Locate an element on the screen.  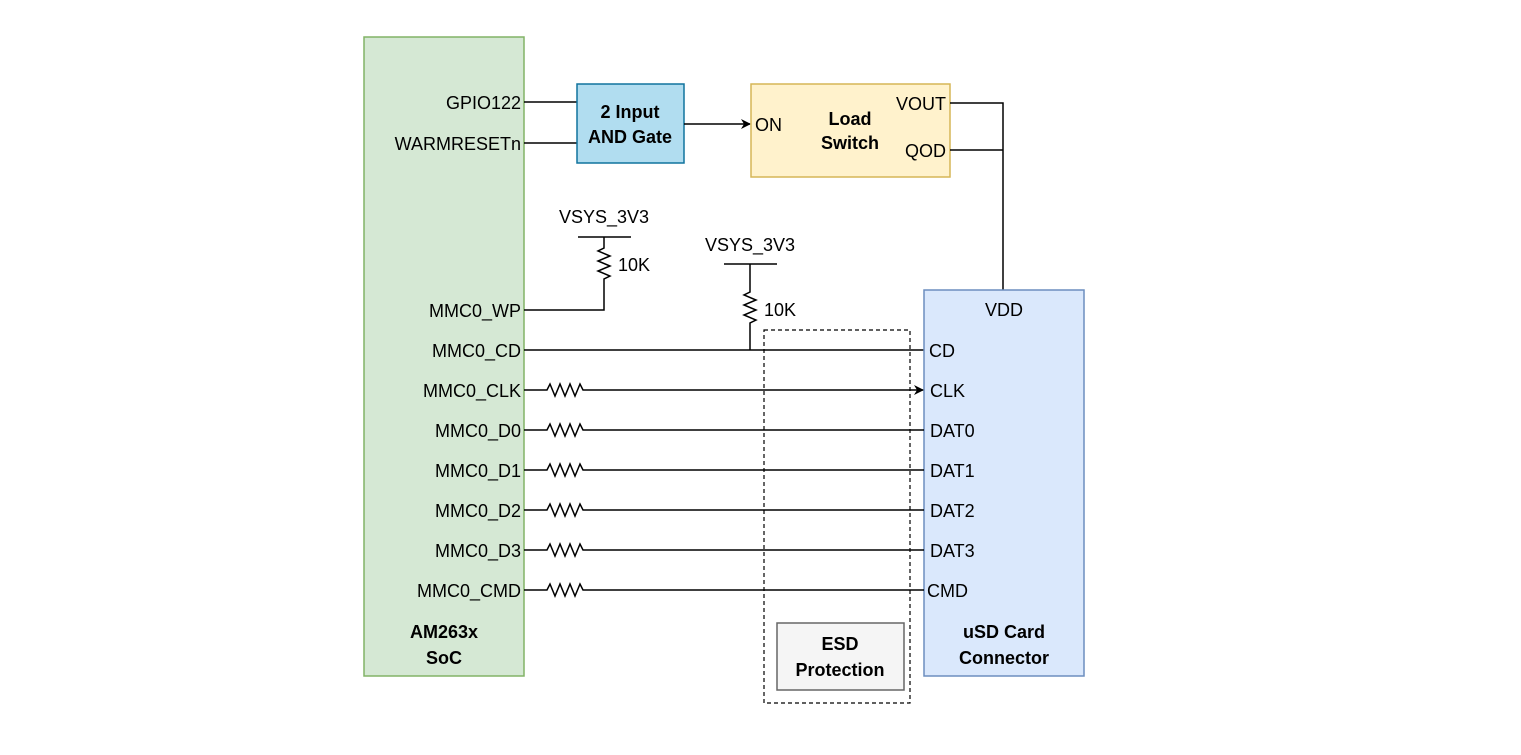
load-switch-label: Load is located at coordinates (850, 119).